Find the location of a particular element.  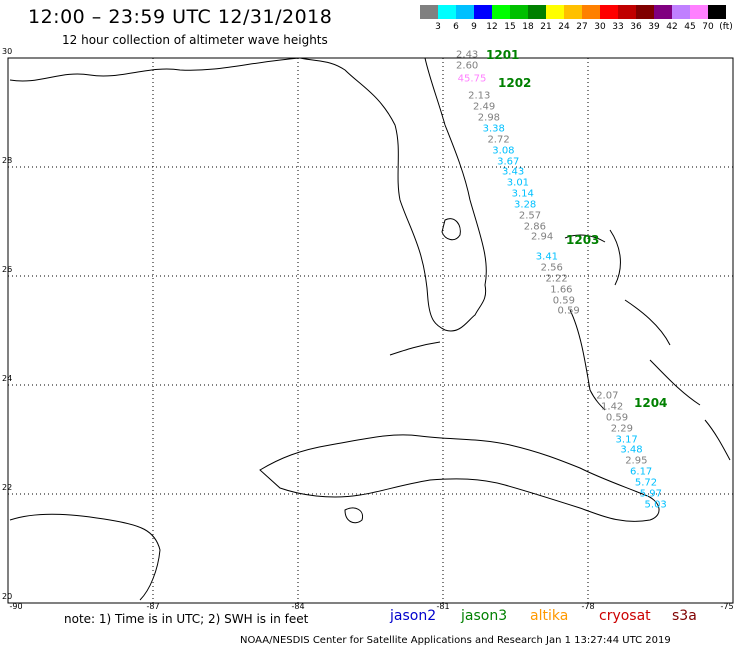

wave-height-value: 2.94 is located at coordinates (542, 237).